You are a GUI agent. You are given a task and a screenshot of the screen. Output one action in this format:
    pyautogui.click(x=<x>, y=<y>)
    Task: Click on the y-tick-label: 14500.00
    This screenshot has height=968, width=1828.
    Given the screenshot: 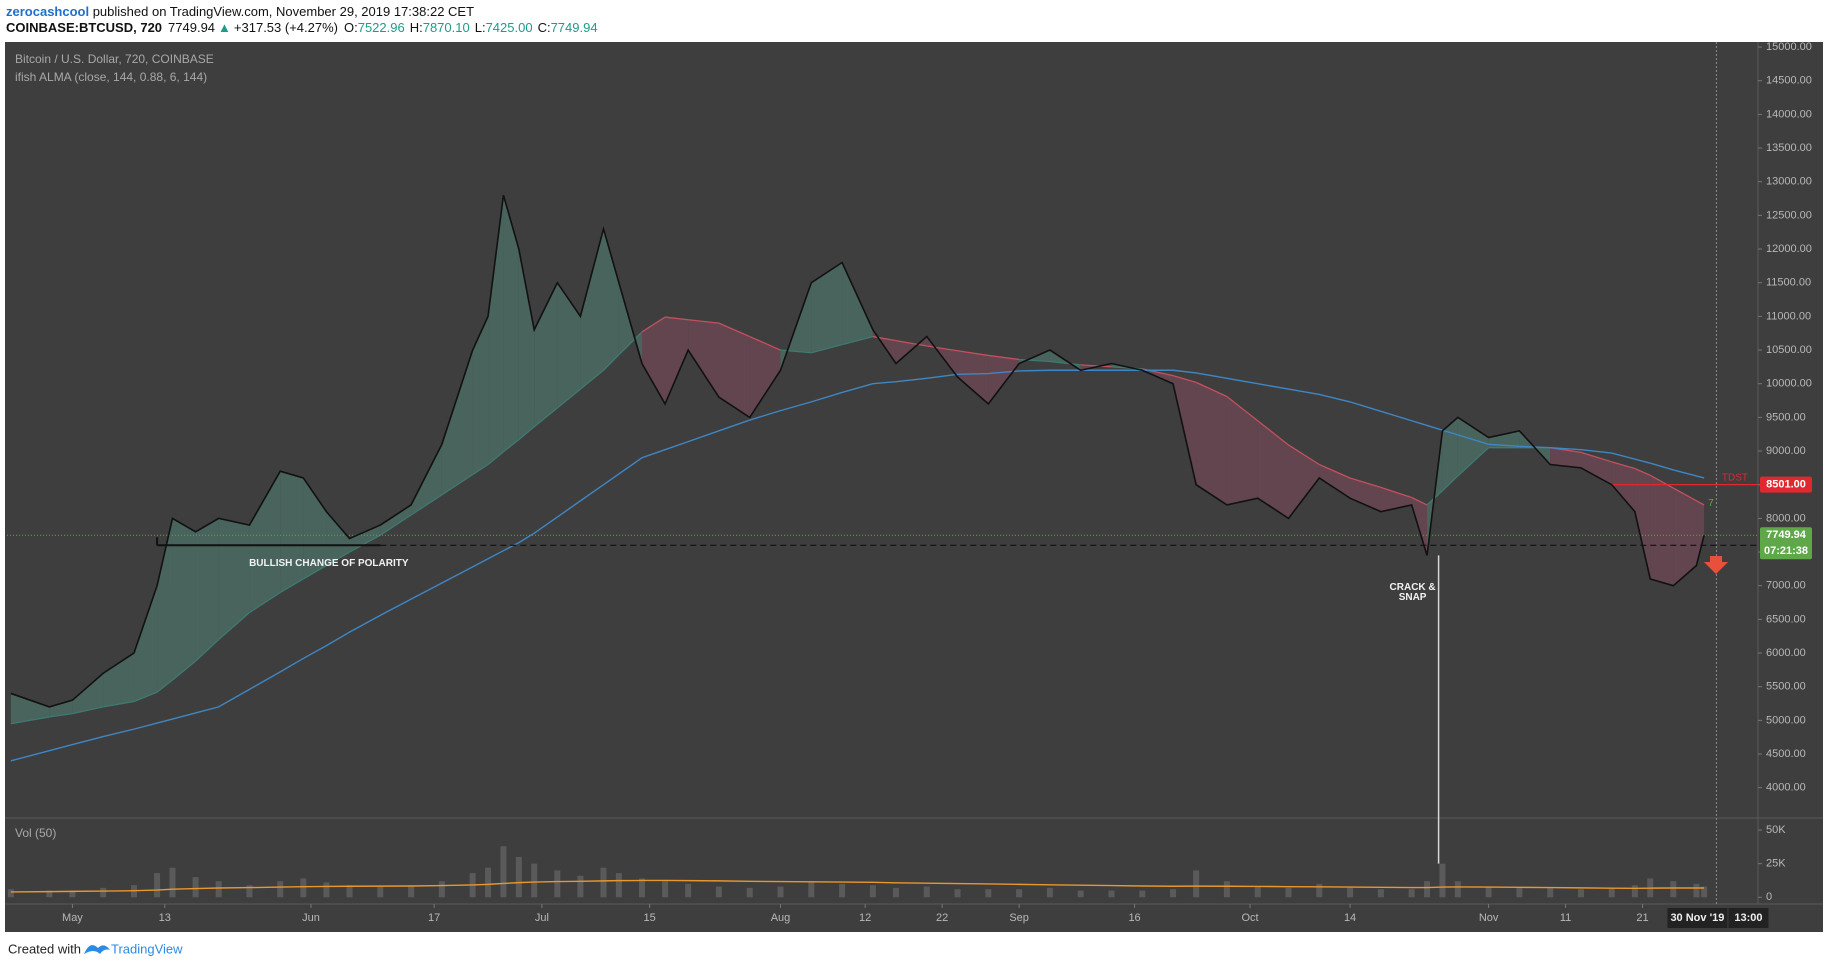 What is the action you would take?
    pyautogui.click(x=1789, y=81)
    